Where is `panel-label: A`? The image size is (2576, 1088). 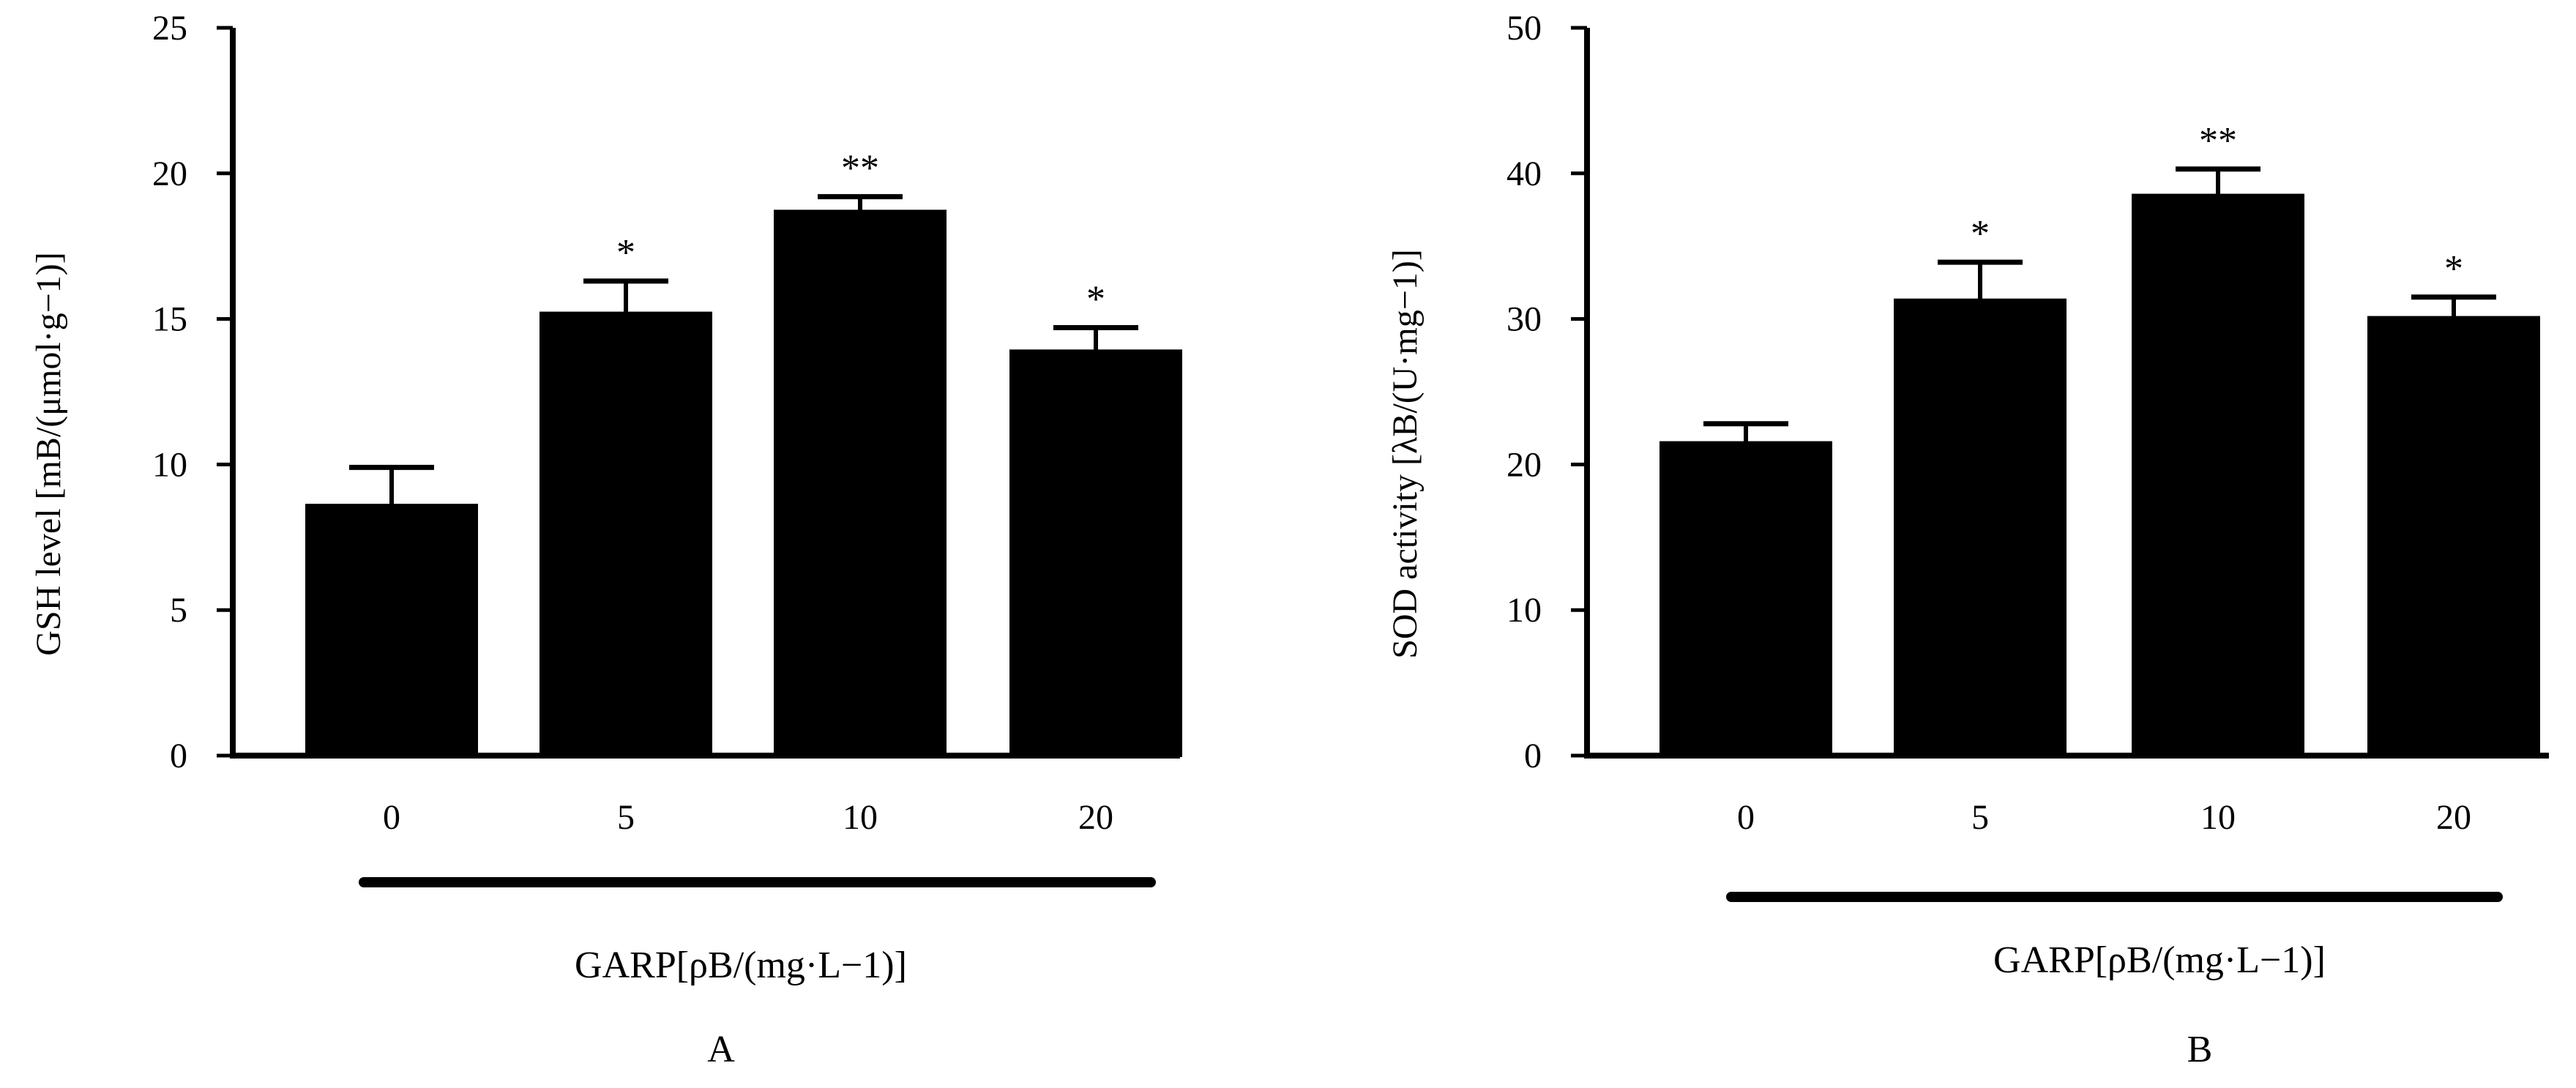 panel-label: A is located at coordinates (721, 1049).